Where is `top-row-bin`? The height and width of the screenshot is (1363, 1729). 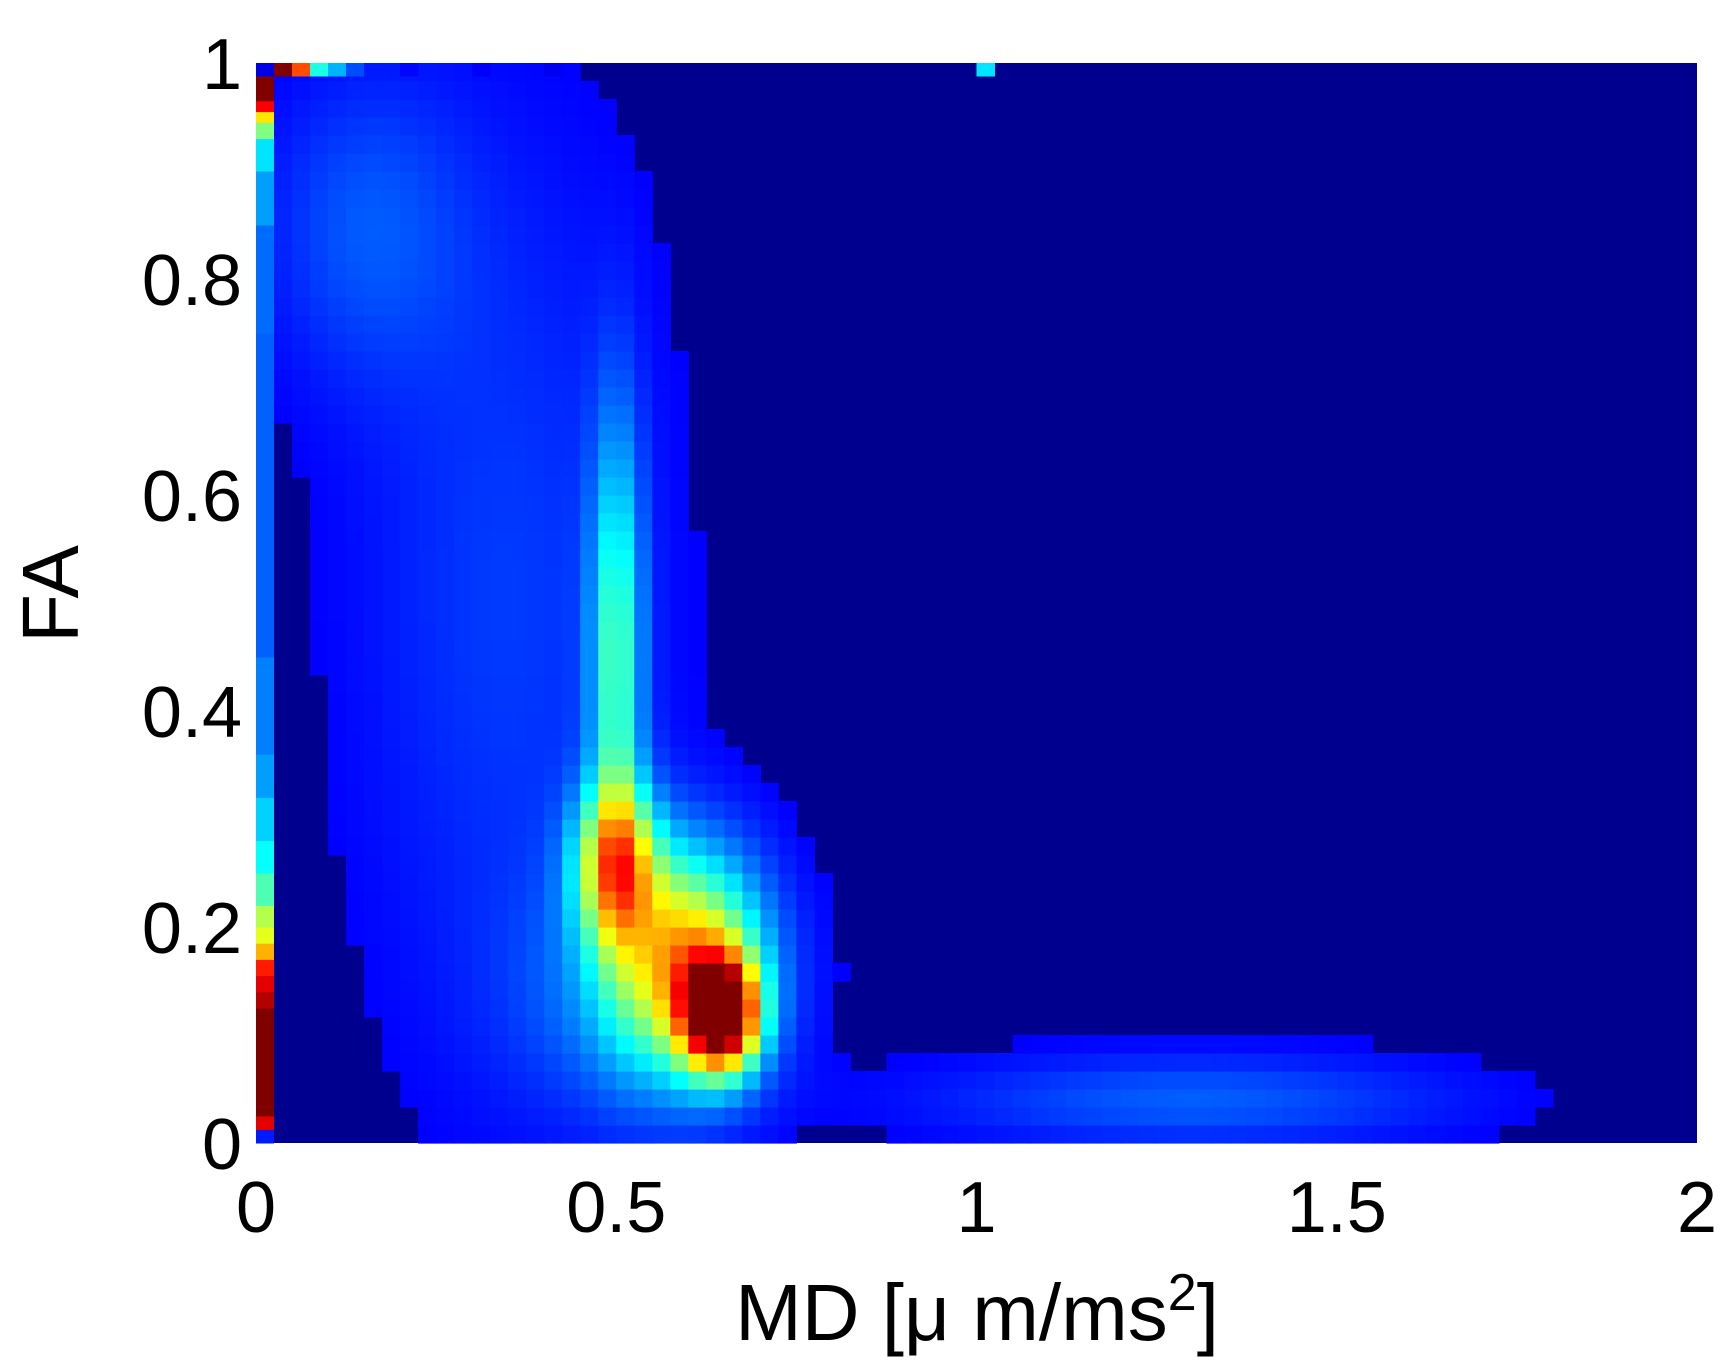
top-row-bin is located at coordinates (481, 70).